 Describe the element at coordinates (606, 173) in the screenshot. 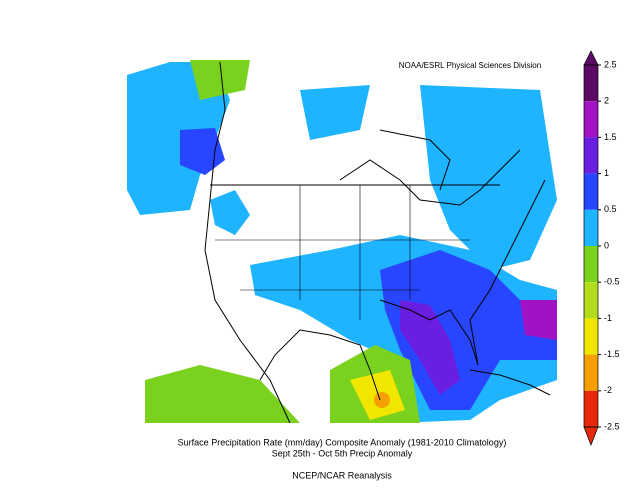

I see `colorbar-tick-label: 1` at that location.